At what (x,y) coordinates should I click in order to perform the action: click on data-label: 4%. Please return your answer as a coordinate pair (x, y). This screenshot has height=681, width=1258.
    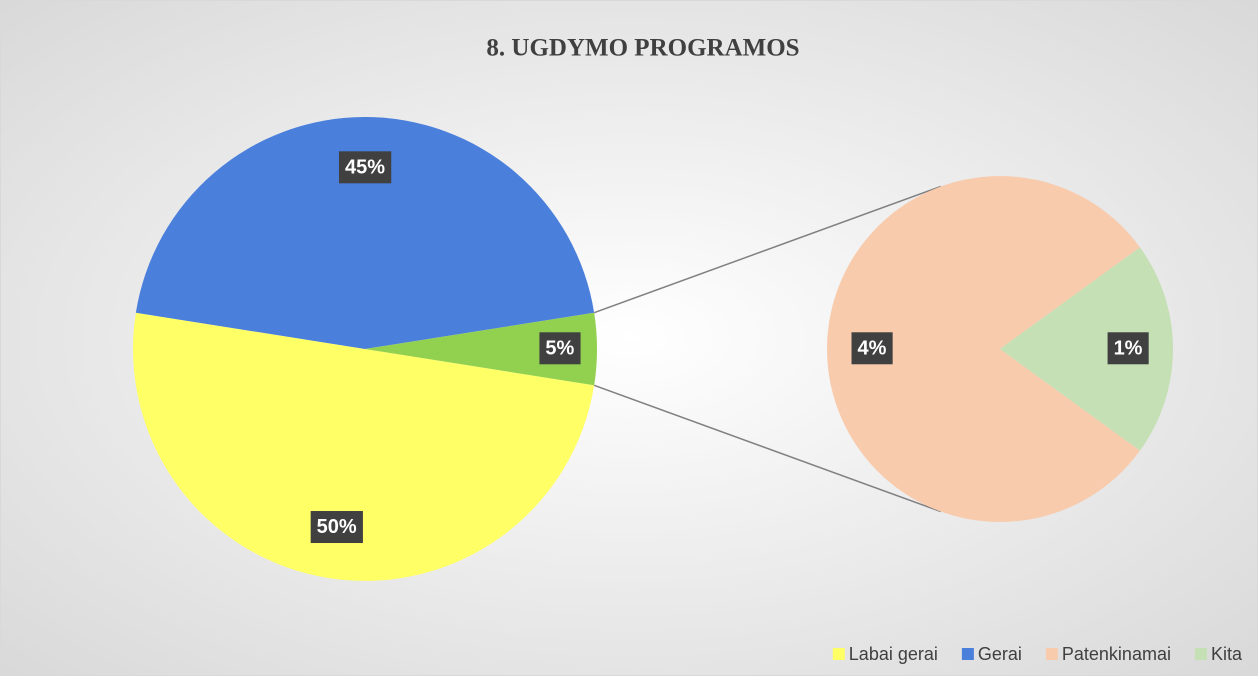
    Looking at the image, I should click on (872, 348).